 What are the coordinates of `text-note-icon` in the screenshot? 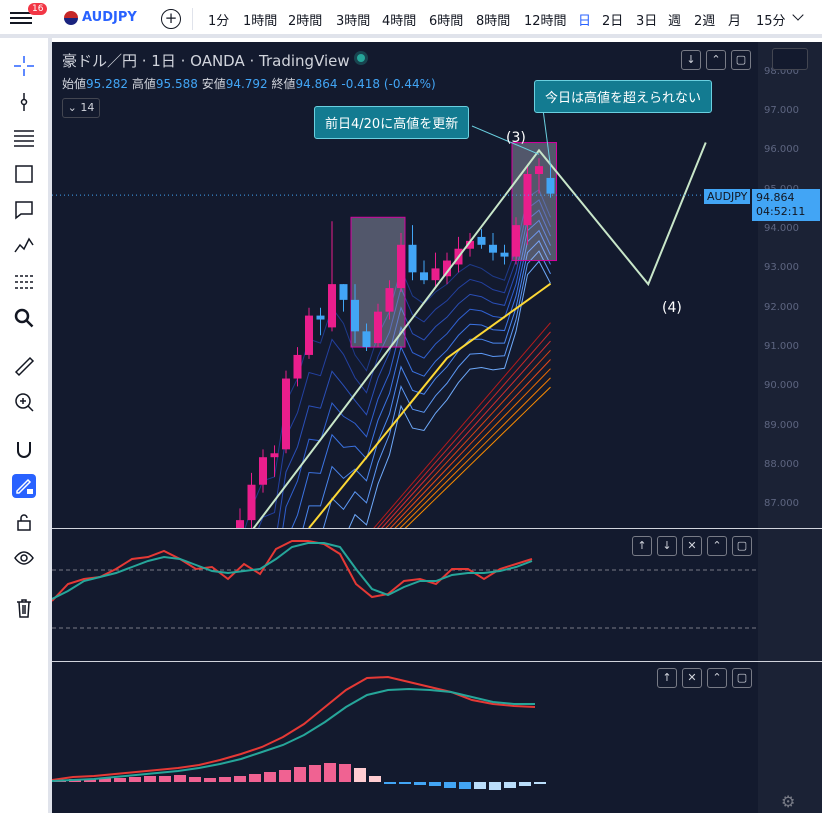 It's located at (24, 210).